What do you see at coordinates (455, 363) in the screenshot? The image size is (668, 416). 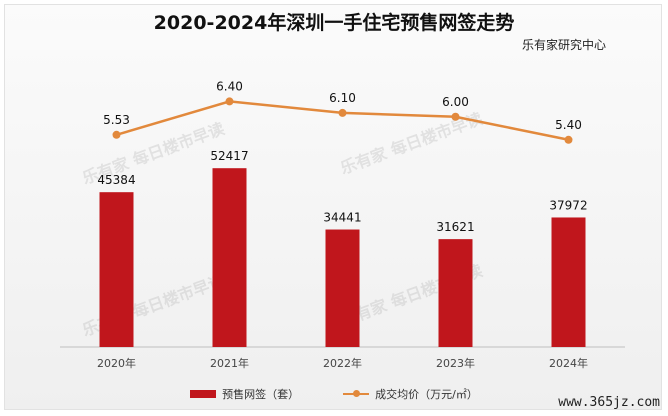 I see `x-tick-label-3: 2023年` at bounding box center [455, 363].